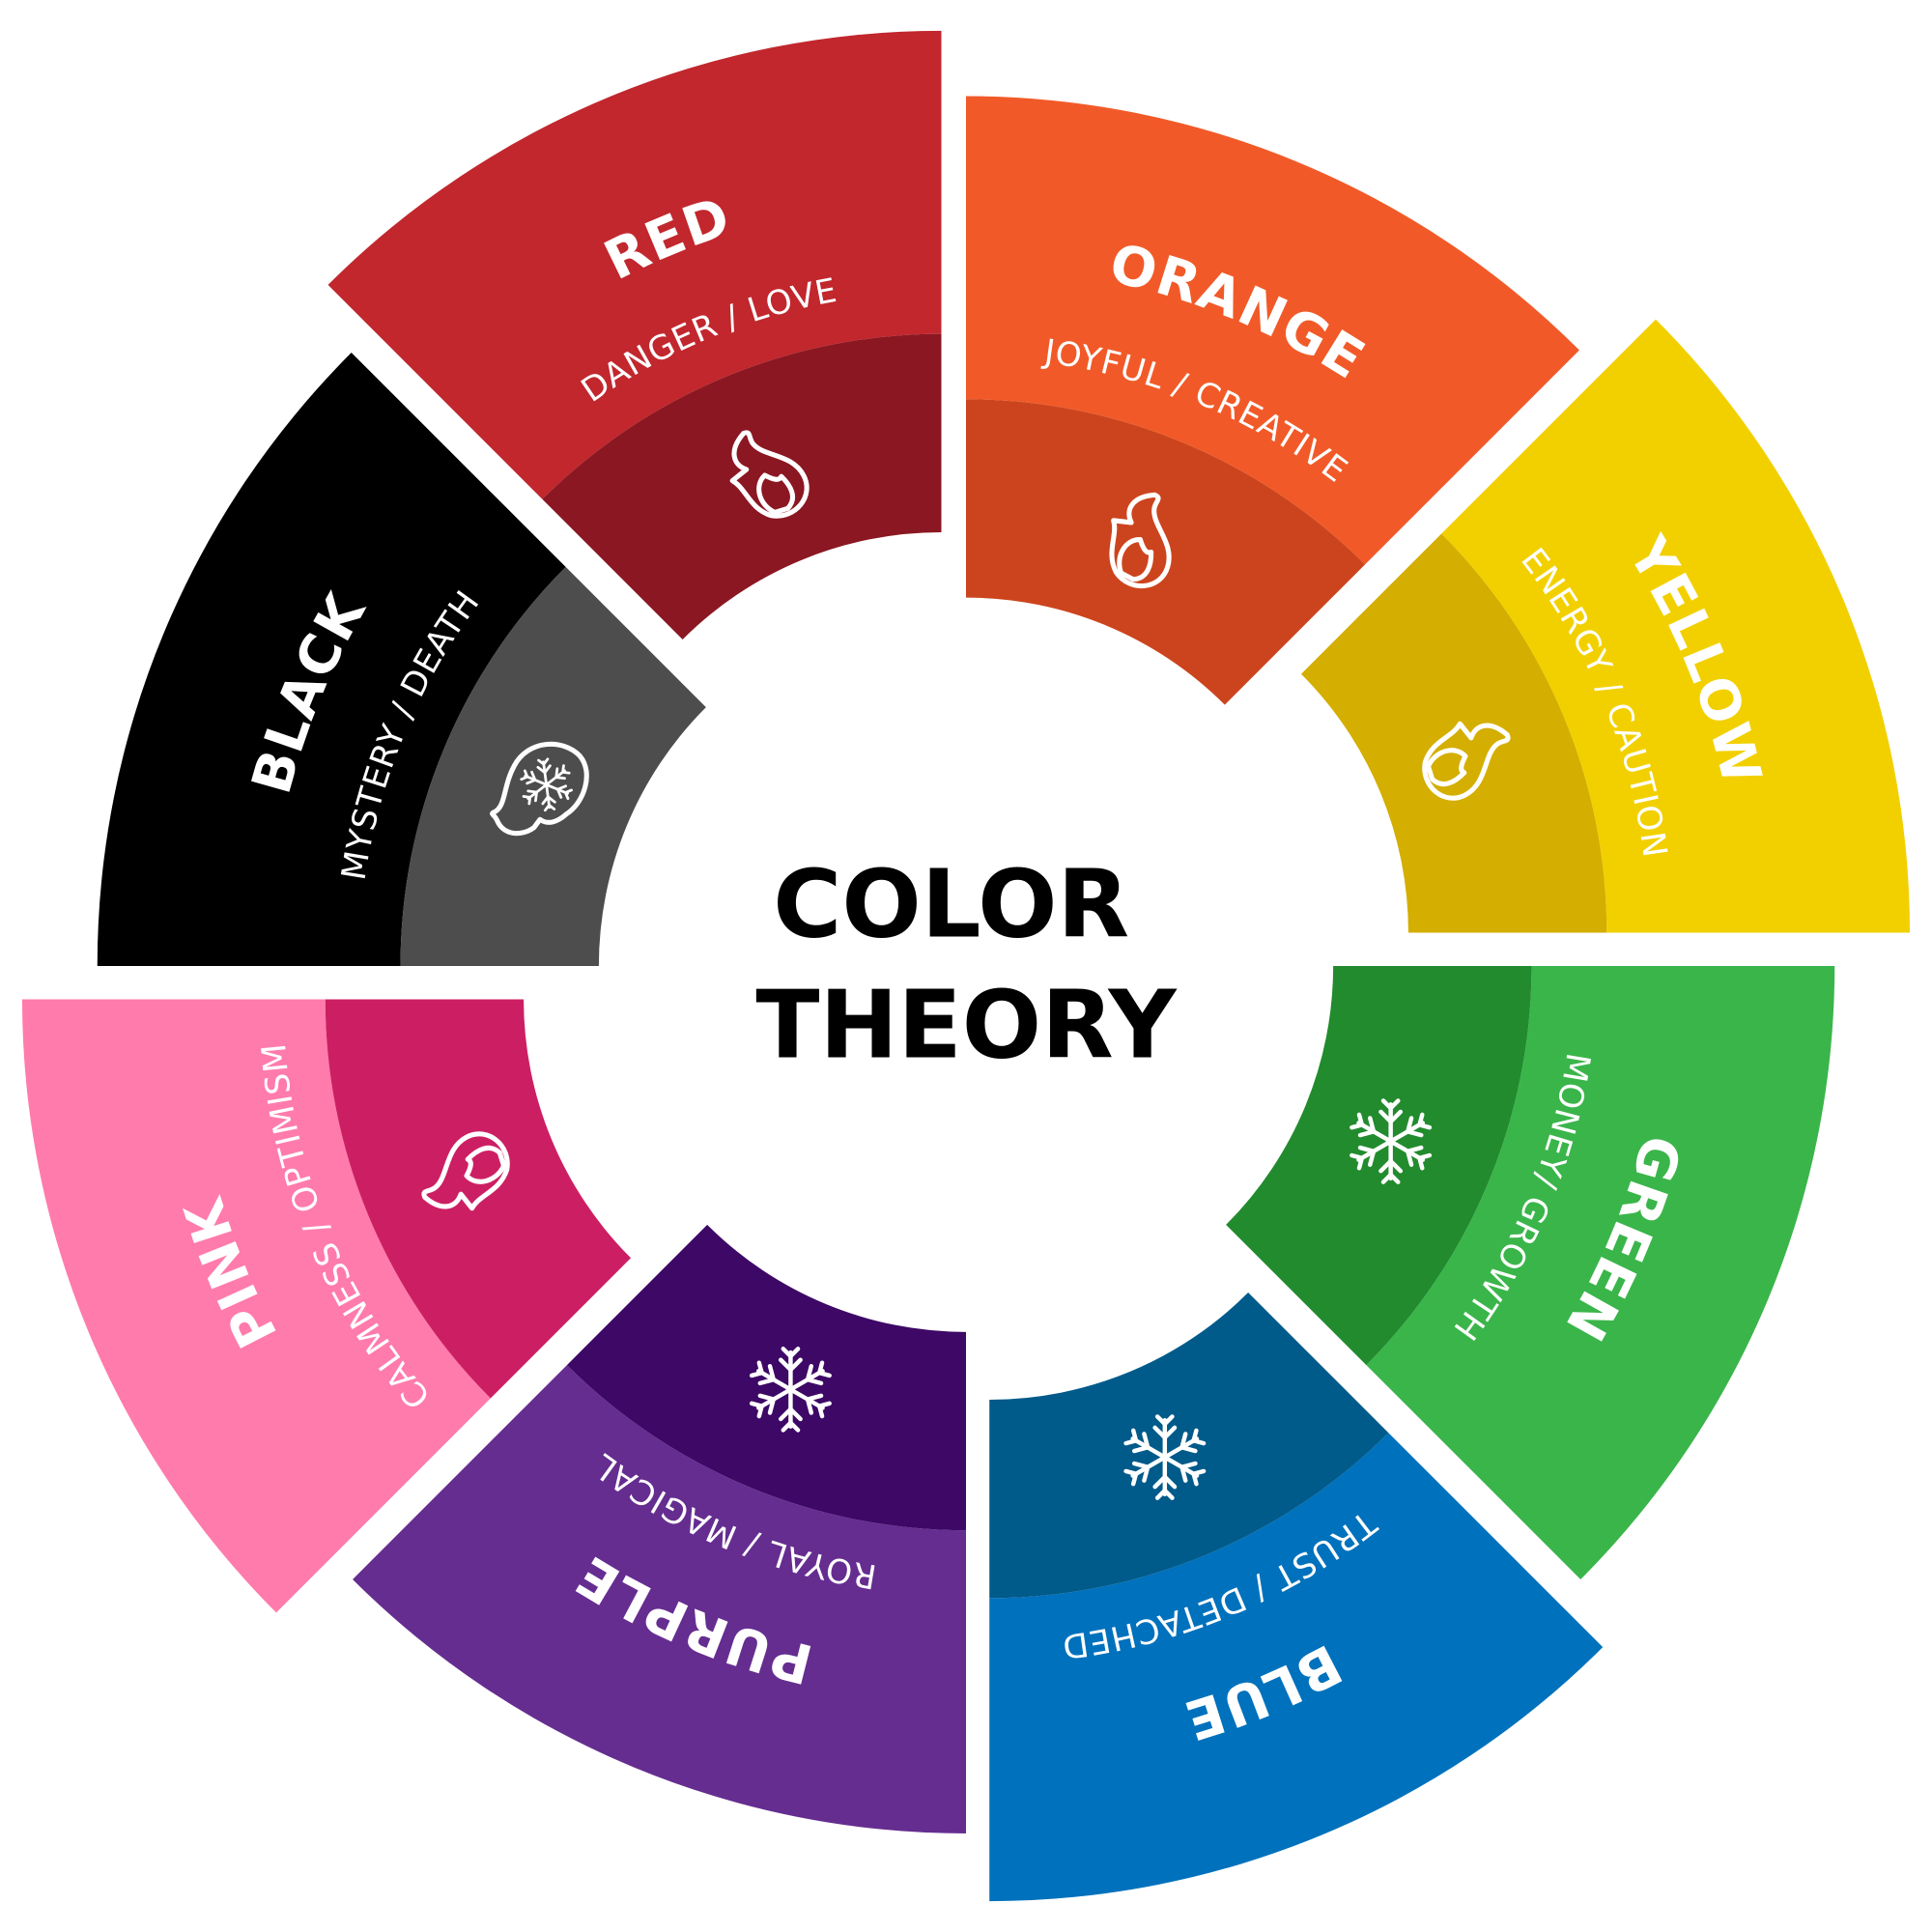 The height and width of the screenshot is (1932, 1932). Describe the element at coordinates (951, 903) in the screenshot. I see `title-line-1: COLOR` at that location.